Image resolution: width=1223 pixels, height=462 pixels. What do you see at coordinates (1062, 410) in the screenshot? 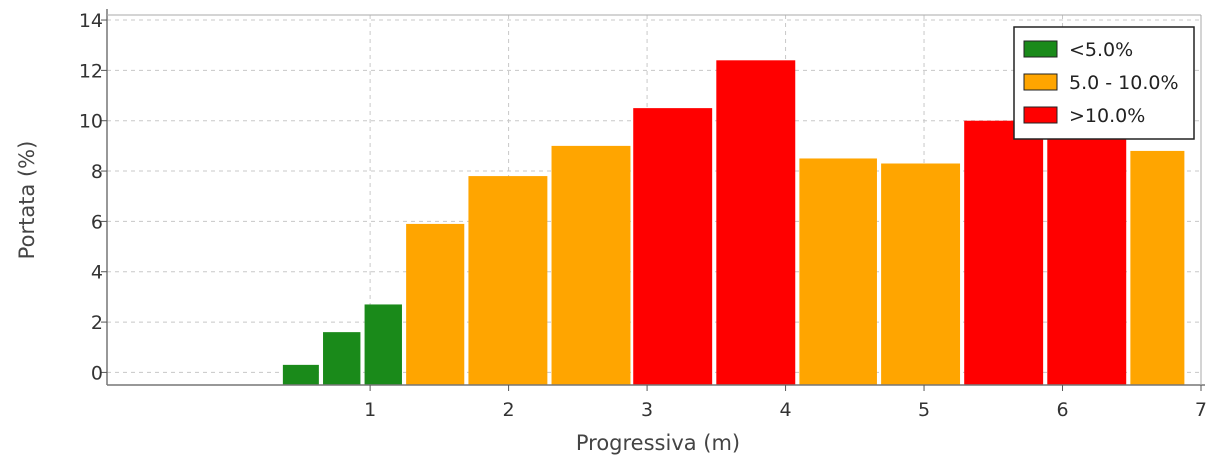
I see `x-tick-label-5: 6` at bounding box center [1062, 410].